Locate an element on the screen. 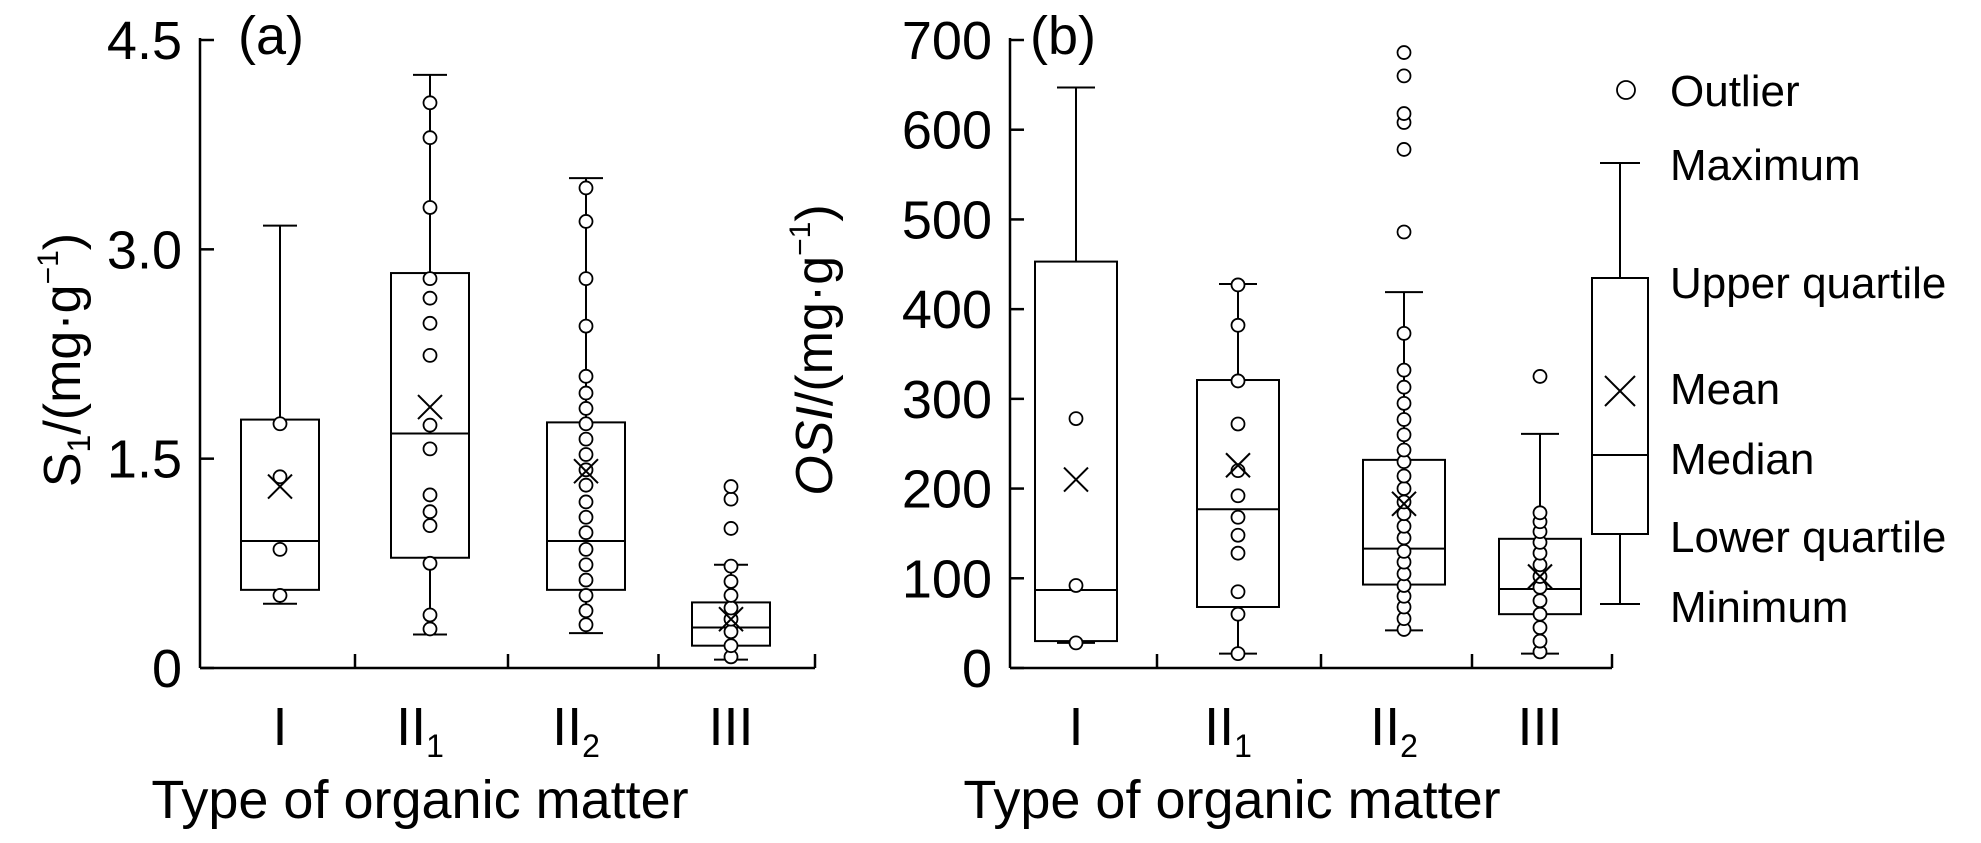 The height and width of the screenshot is (843, 1981). legend-mean-mark-b is located at coordinates (1620, 391).